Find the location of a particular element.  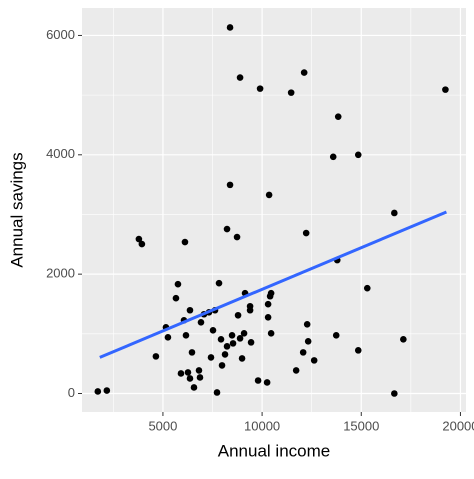

x-tick-label: 10000 is located at coordinates (262, 425).